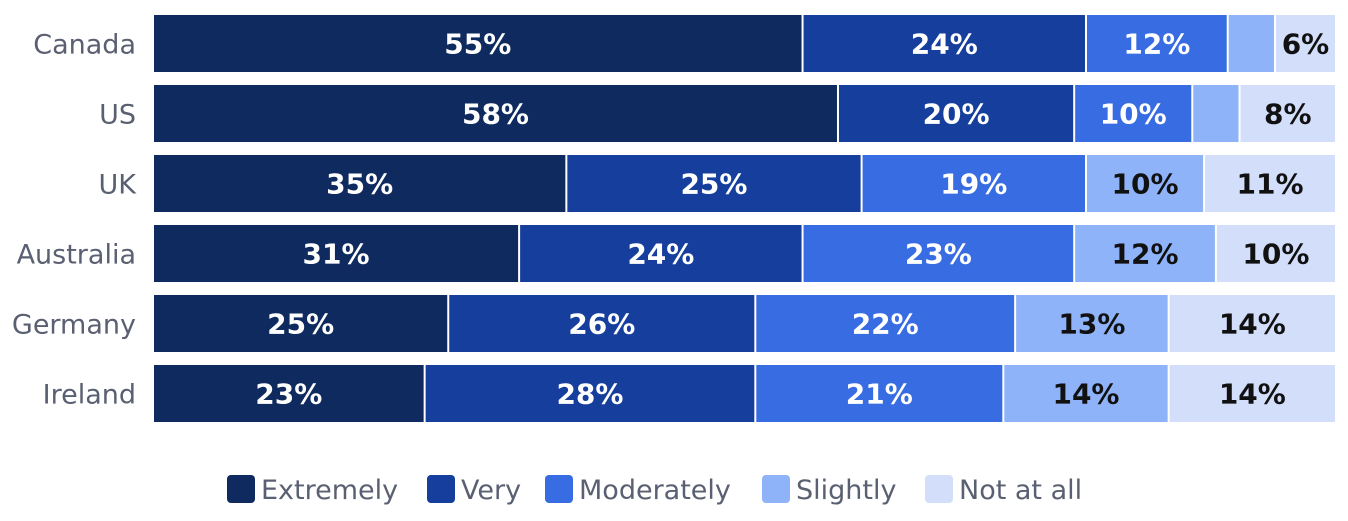  I want to click on data-label: 55%, so click(477, 44).